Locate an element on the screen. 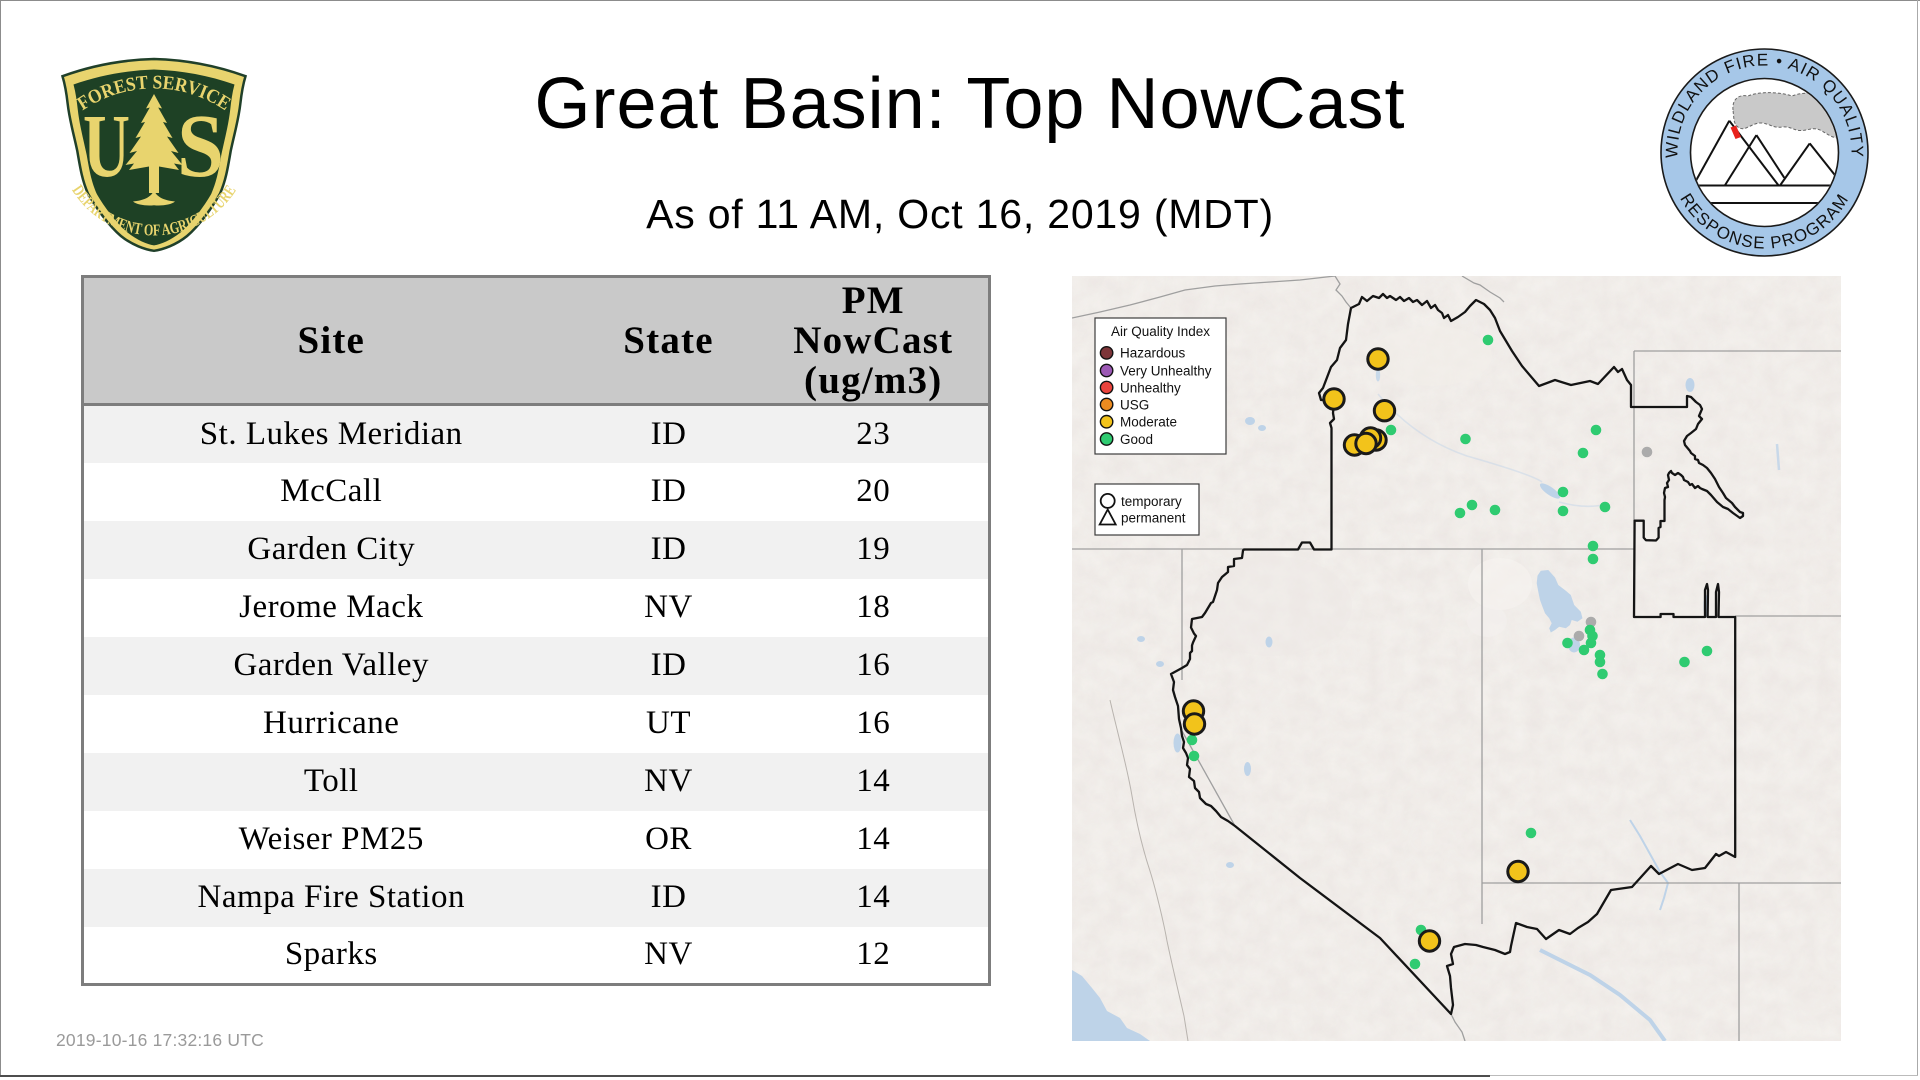 This screenshot has width=1920, height=1080. svg-text: permanent is located at coordinates (1153, 518).